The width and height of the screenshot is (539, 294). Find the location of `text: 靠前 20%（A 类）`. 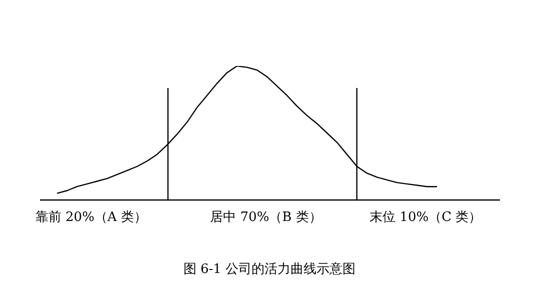

text: 靠前 20%（A 类） is located at coordinates (91, 217).